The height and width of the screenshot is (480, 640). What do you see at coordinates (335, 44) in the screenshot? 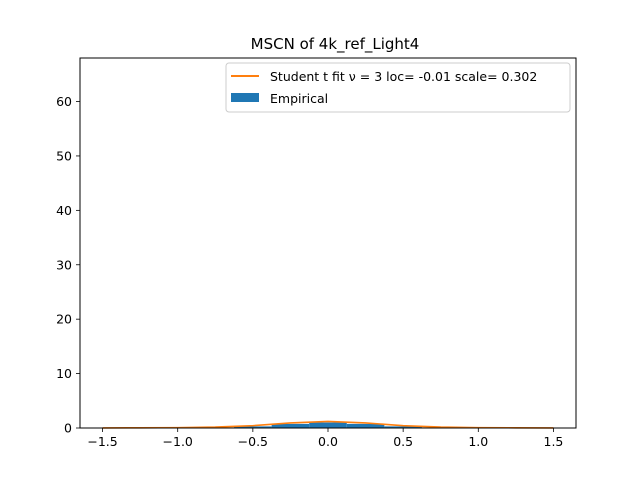
I see `chart-title: MSCN of 4k_ref_Light4` at bounding box center [335, 44].